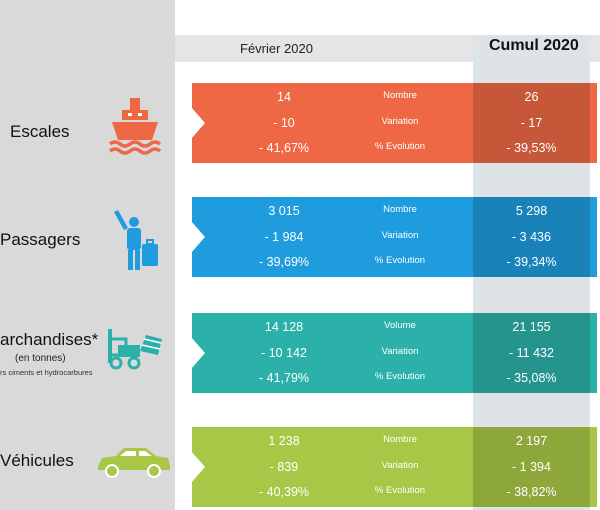 The width and height of the screenshot is (600, 510). I want to click on car-icon, so click(134, 463).